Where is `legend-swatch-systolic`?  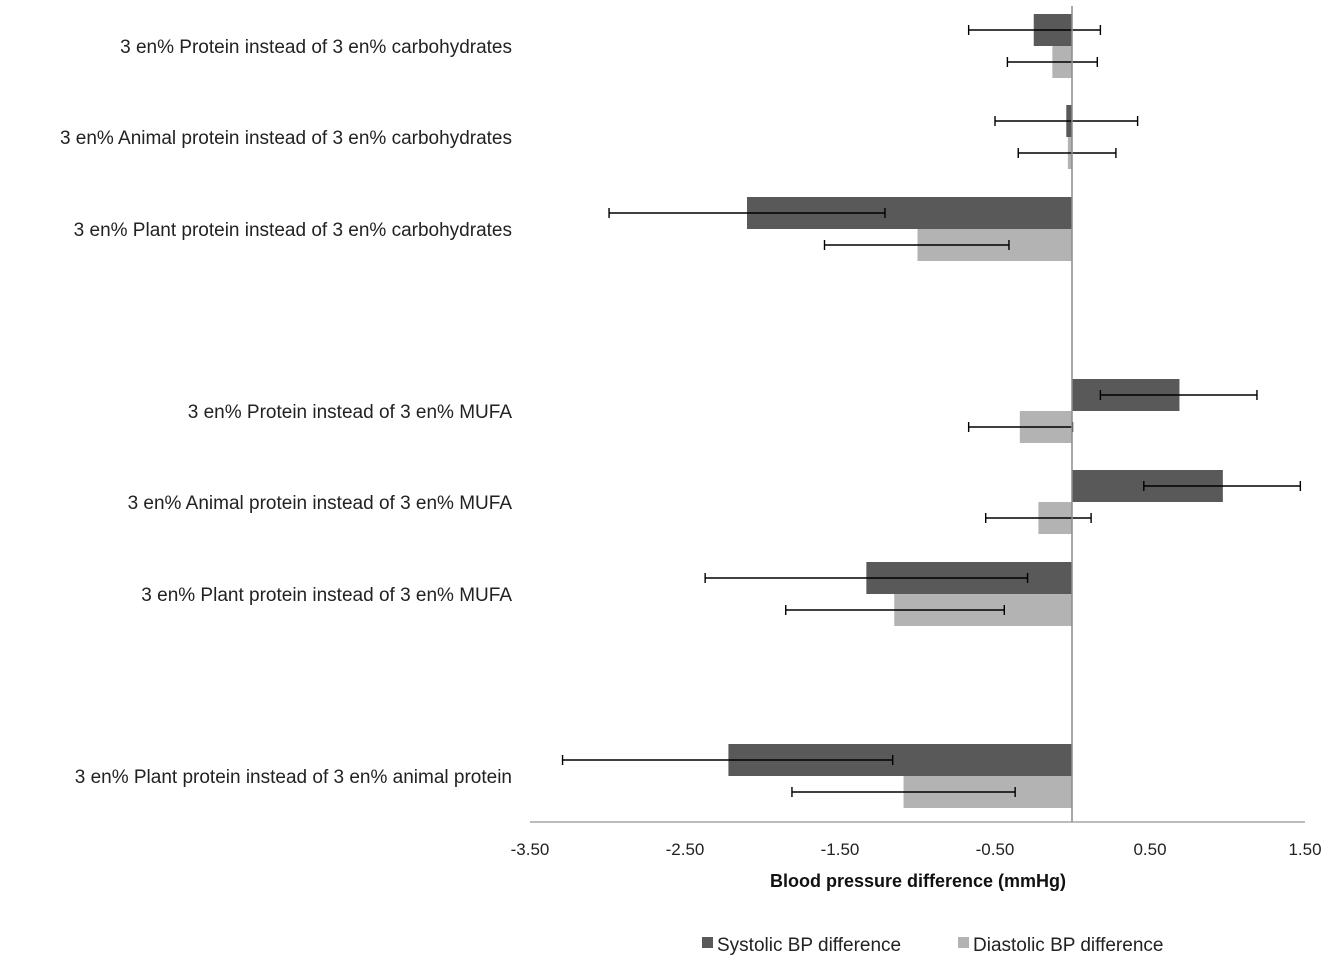
legend-swatch-systolic is located at coordinates (707, 942).